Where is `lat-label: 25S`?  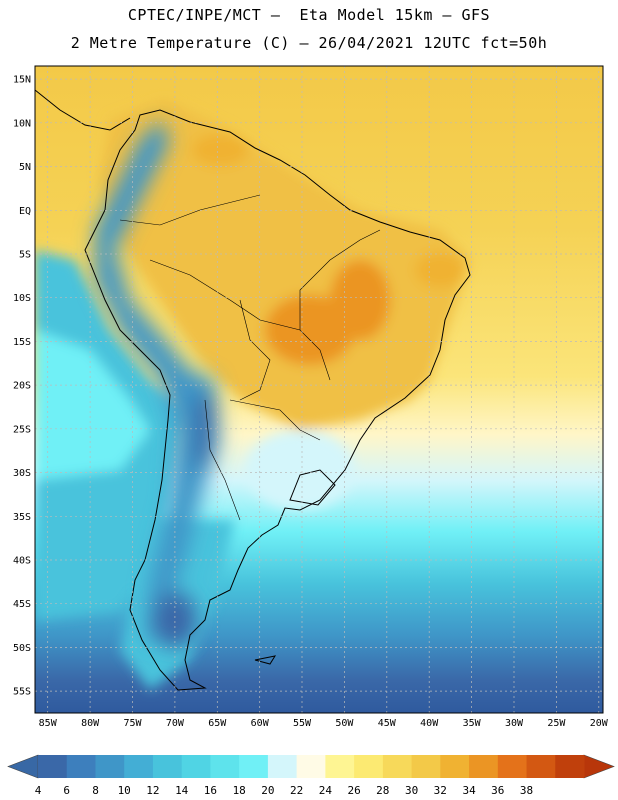
lat-label: 25S is located at coordinates (22, 429).